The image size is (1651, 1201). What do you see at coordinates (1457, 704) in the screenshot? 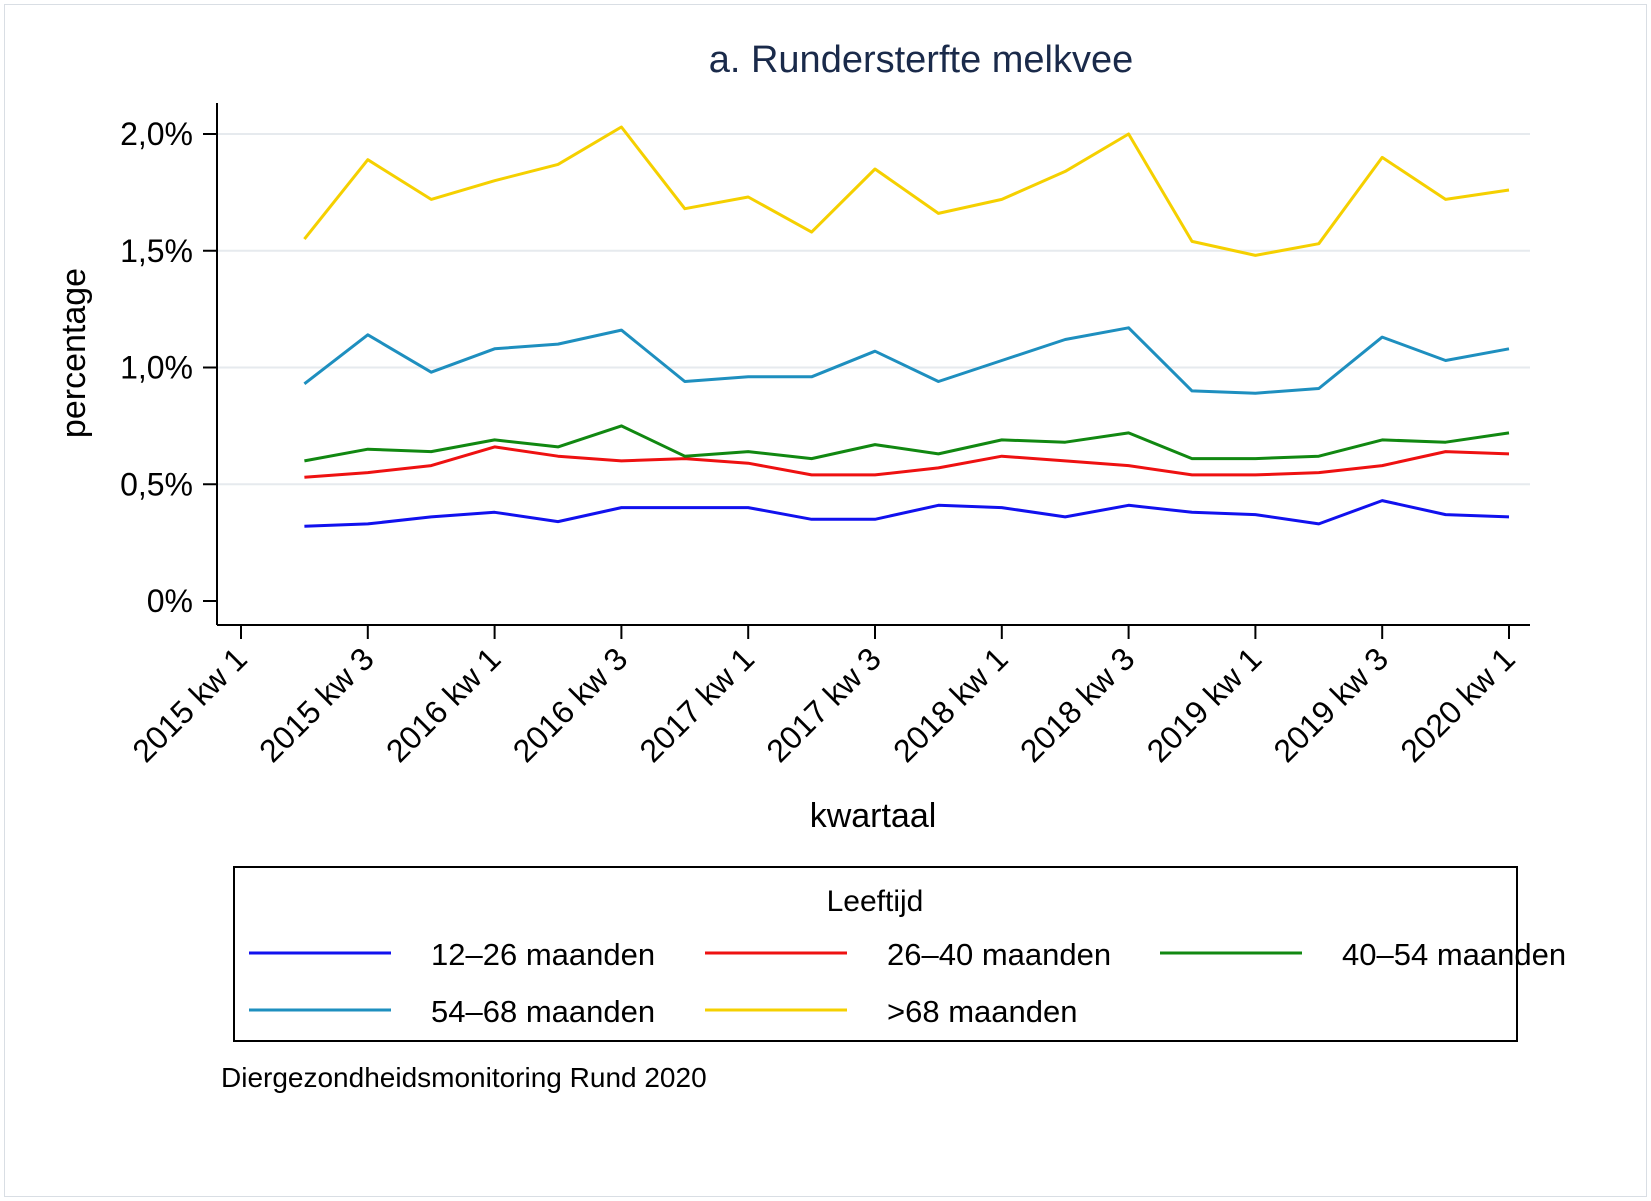
I see `x-tick-label: 2020 kw 1` at bounding box center [1457, 704].